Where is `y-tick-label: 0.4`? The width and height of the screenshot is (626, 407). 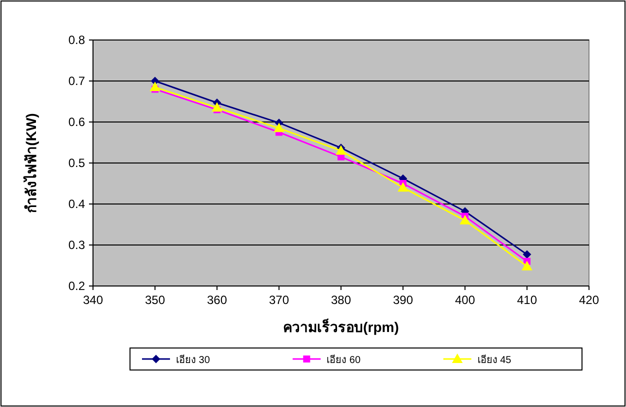
y-tick-label: 0.4 is located at coordinates (77, 204).